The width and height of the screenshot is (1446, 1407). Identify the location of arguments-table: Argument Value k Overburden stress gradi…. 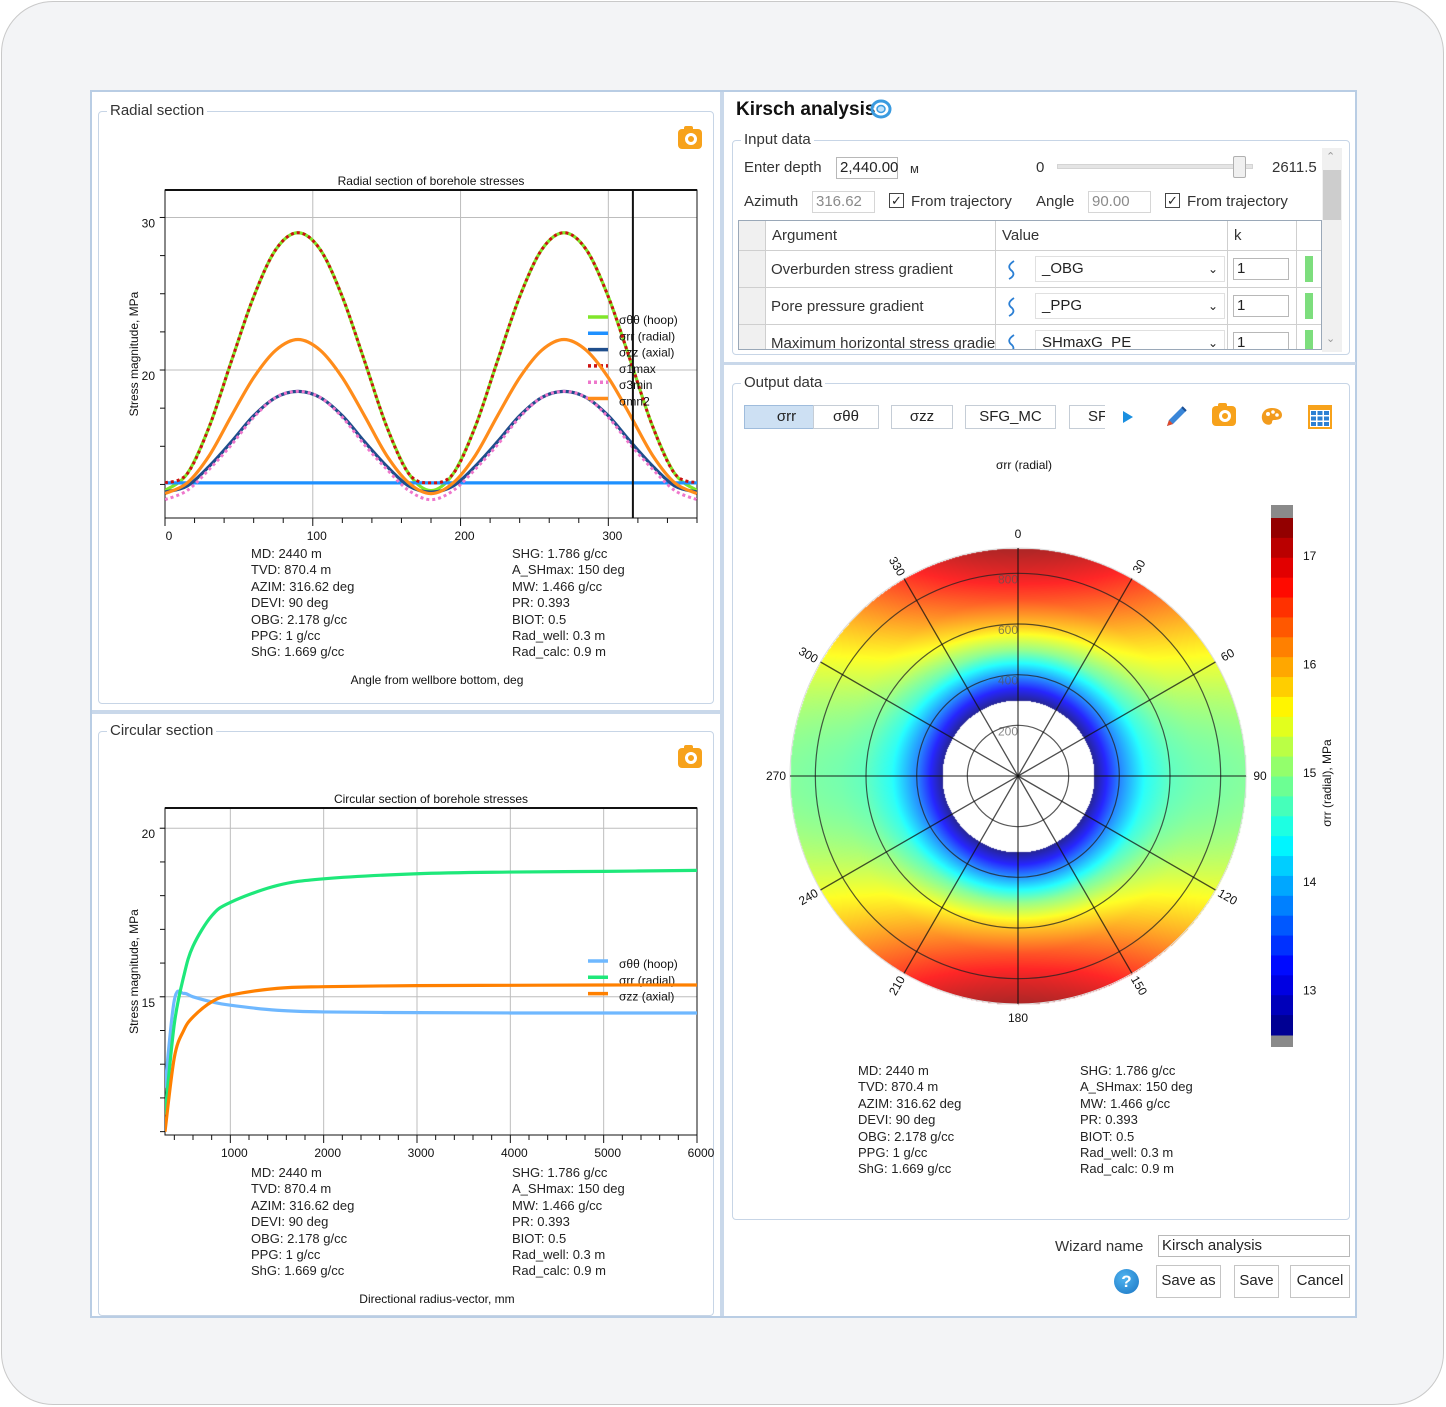
(1030, 285).